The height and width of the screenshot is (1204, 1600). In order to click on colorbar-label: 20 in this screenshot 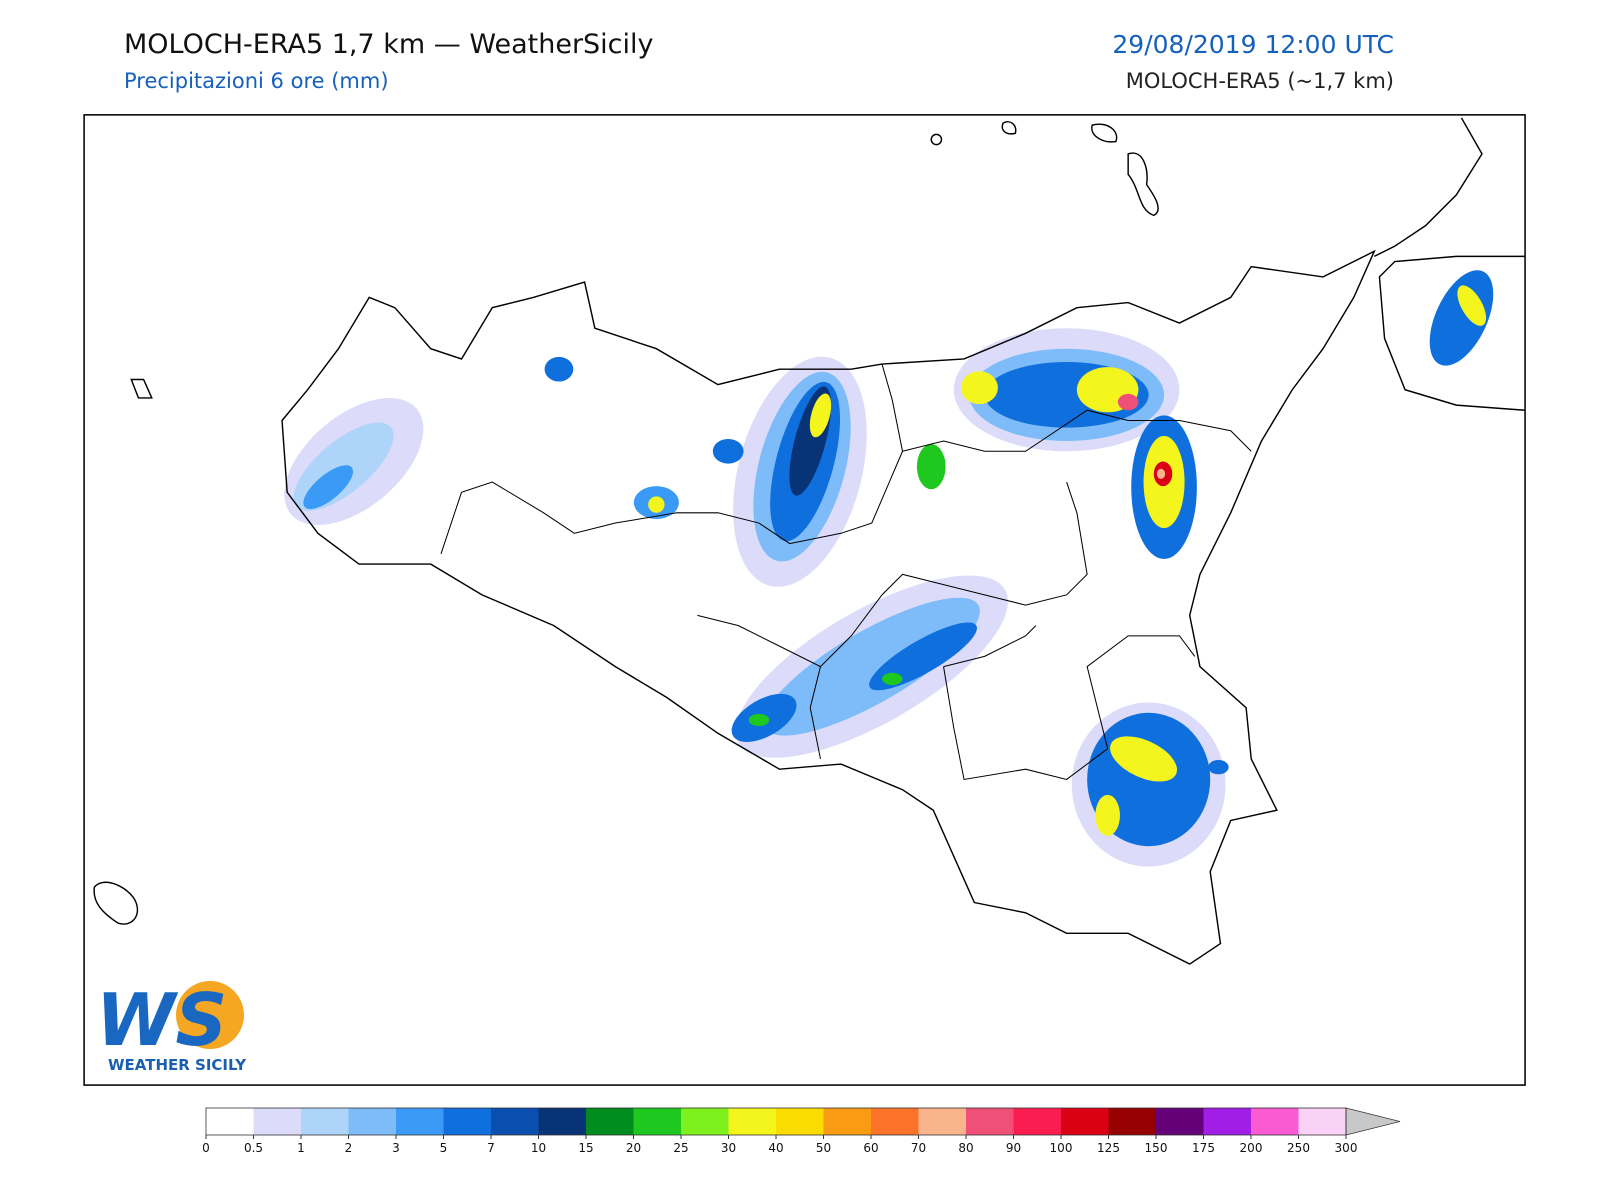, I will do `click(633, 1148)`.